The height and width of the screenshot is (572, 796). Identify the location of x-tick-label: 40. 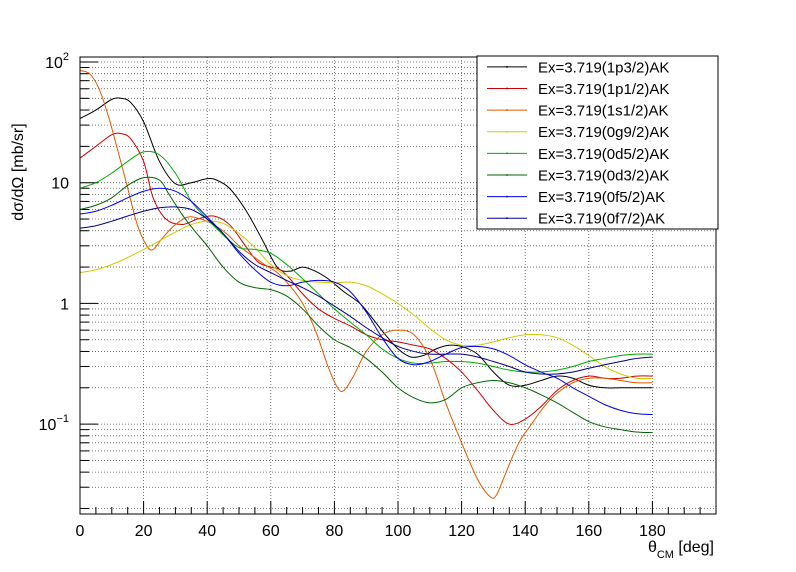
(207, 531).